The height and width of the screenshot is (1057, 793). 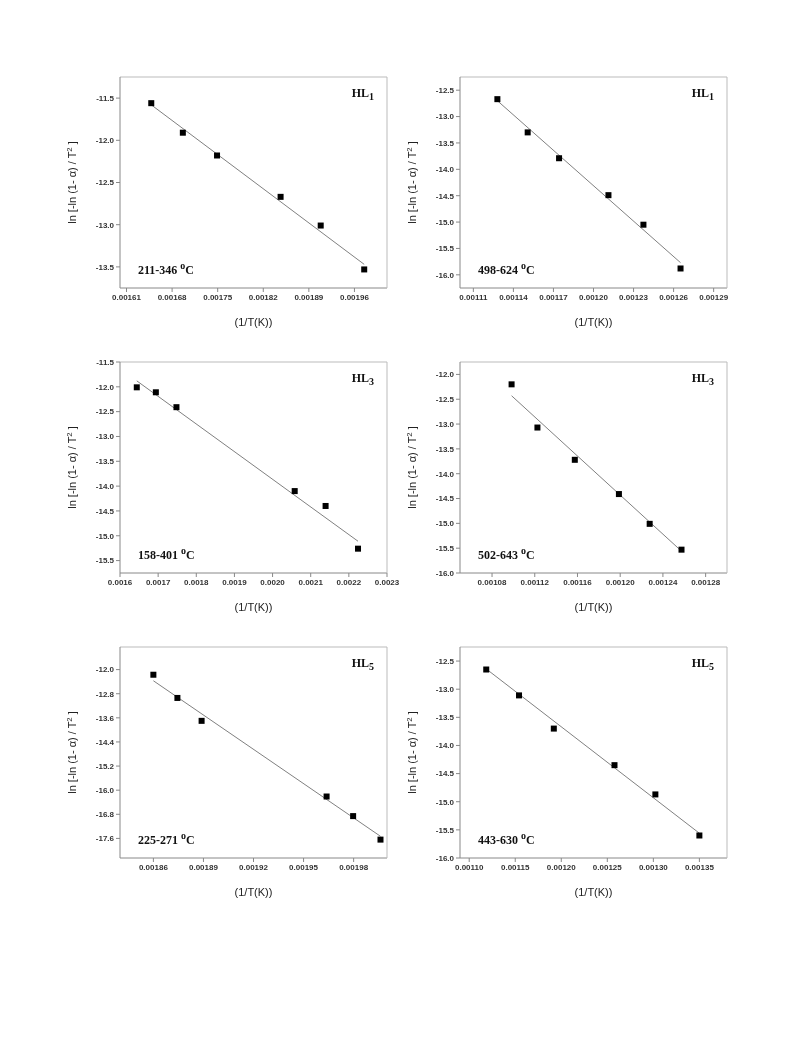 I want to click on y-tick-label: -15.2, so click(x=105, y=766).